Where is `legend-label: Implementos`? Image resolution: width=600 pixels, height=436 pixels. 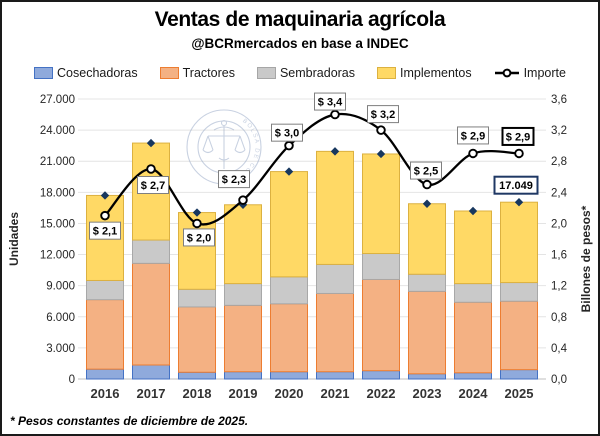 legend-label: Implementos is located at coordinates (436, 73).